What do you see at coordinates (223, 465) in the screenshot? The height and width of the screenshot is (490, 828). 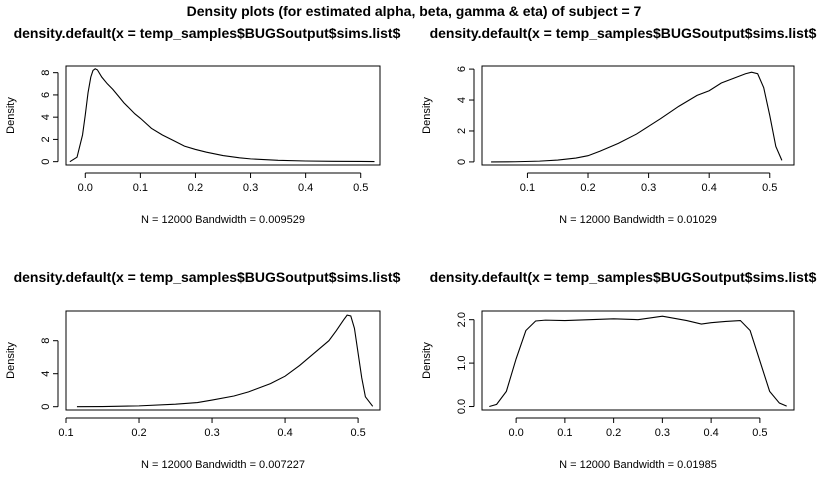 I see `x-axis-label: N = 12000 Bandwidth = 0.007227` at bounding box center [223, 465].